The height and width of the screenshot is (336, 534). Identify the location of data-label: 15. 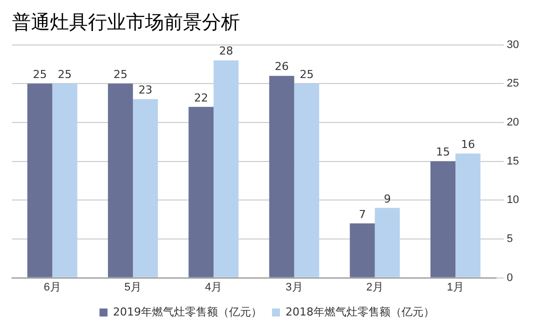
(443, 152).